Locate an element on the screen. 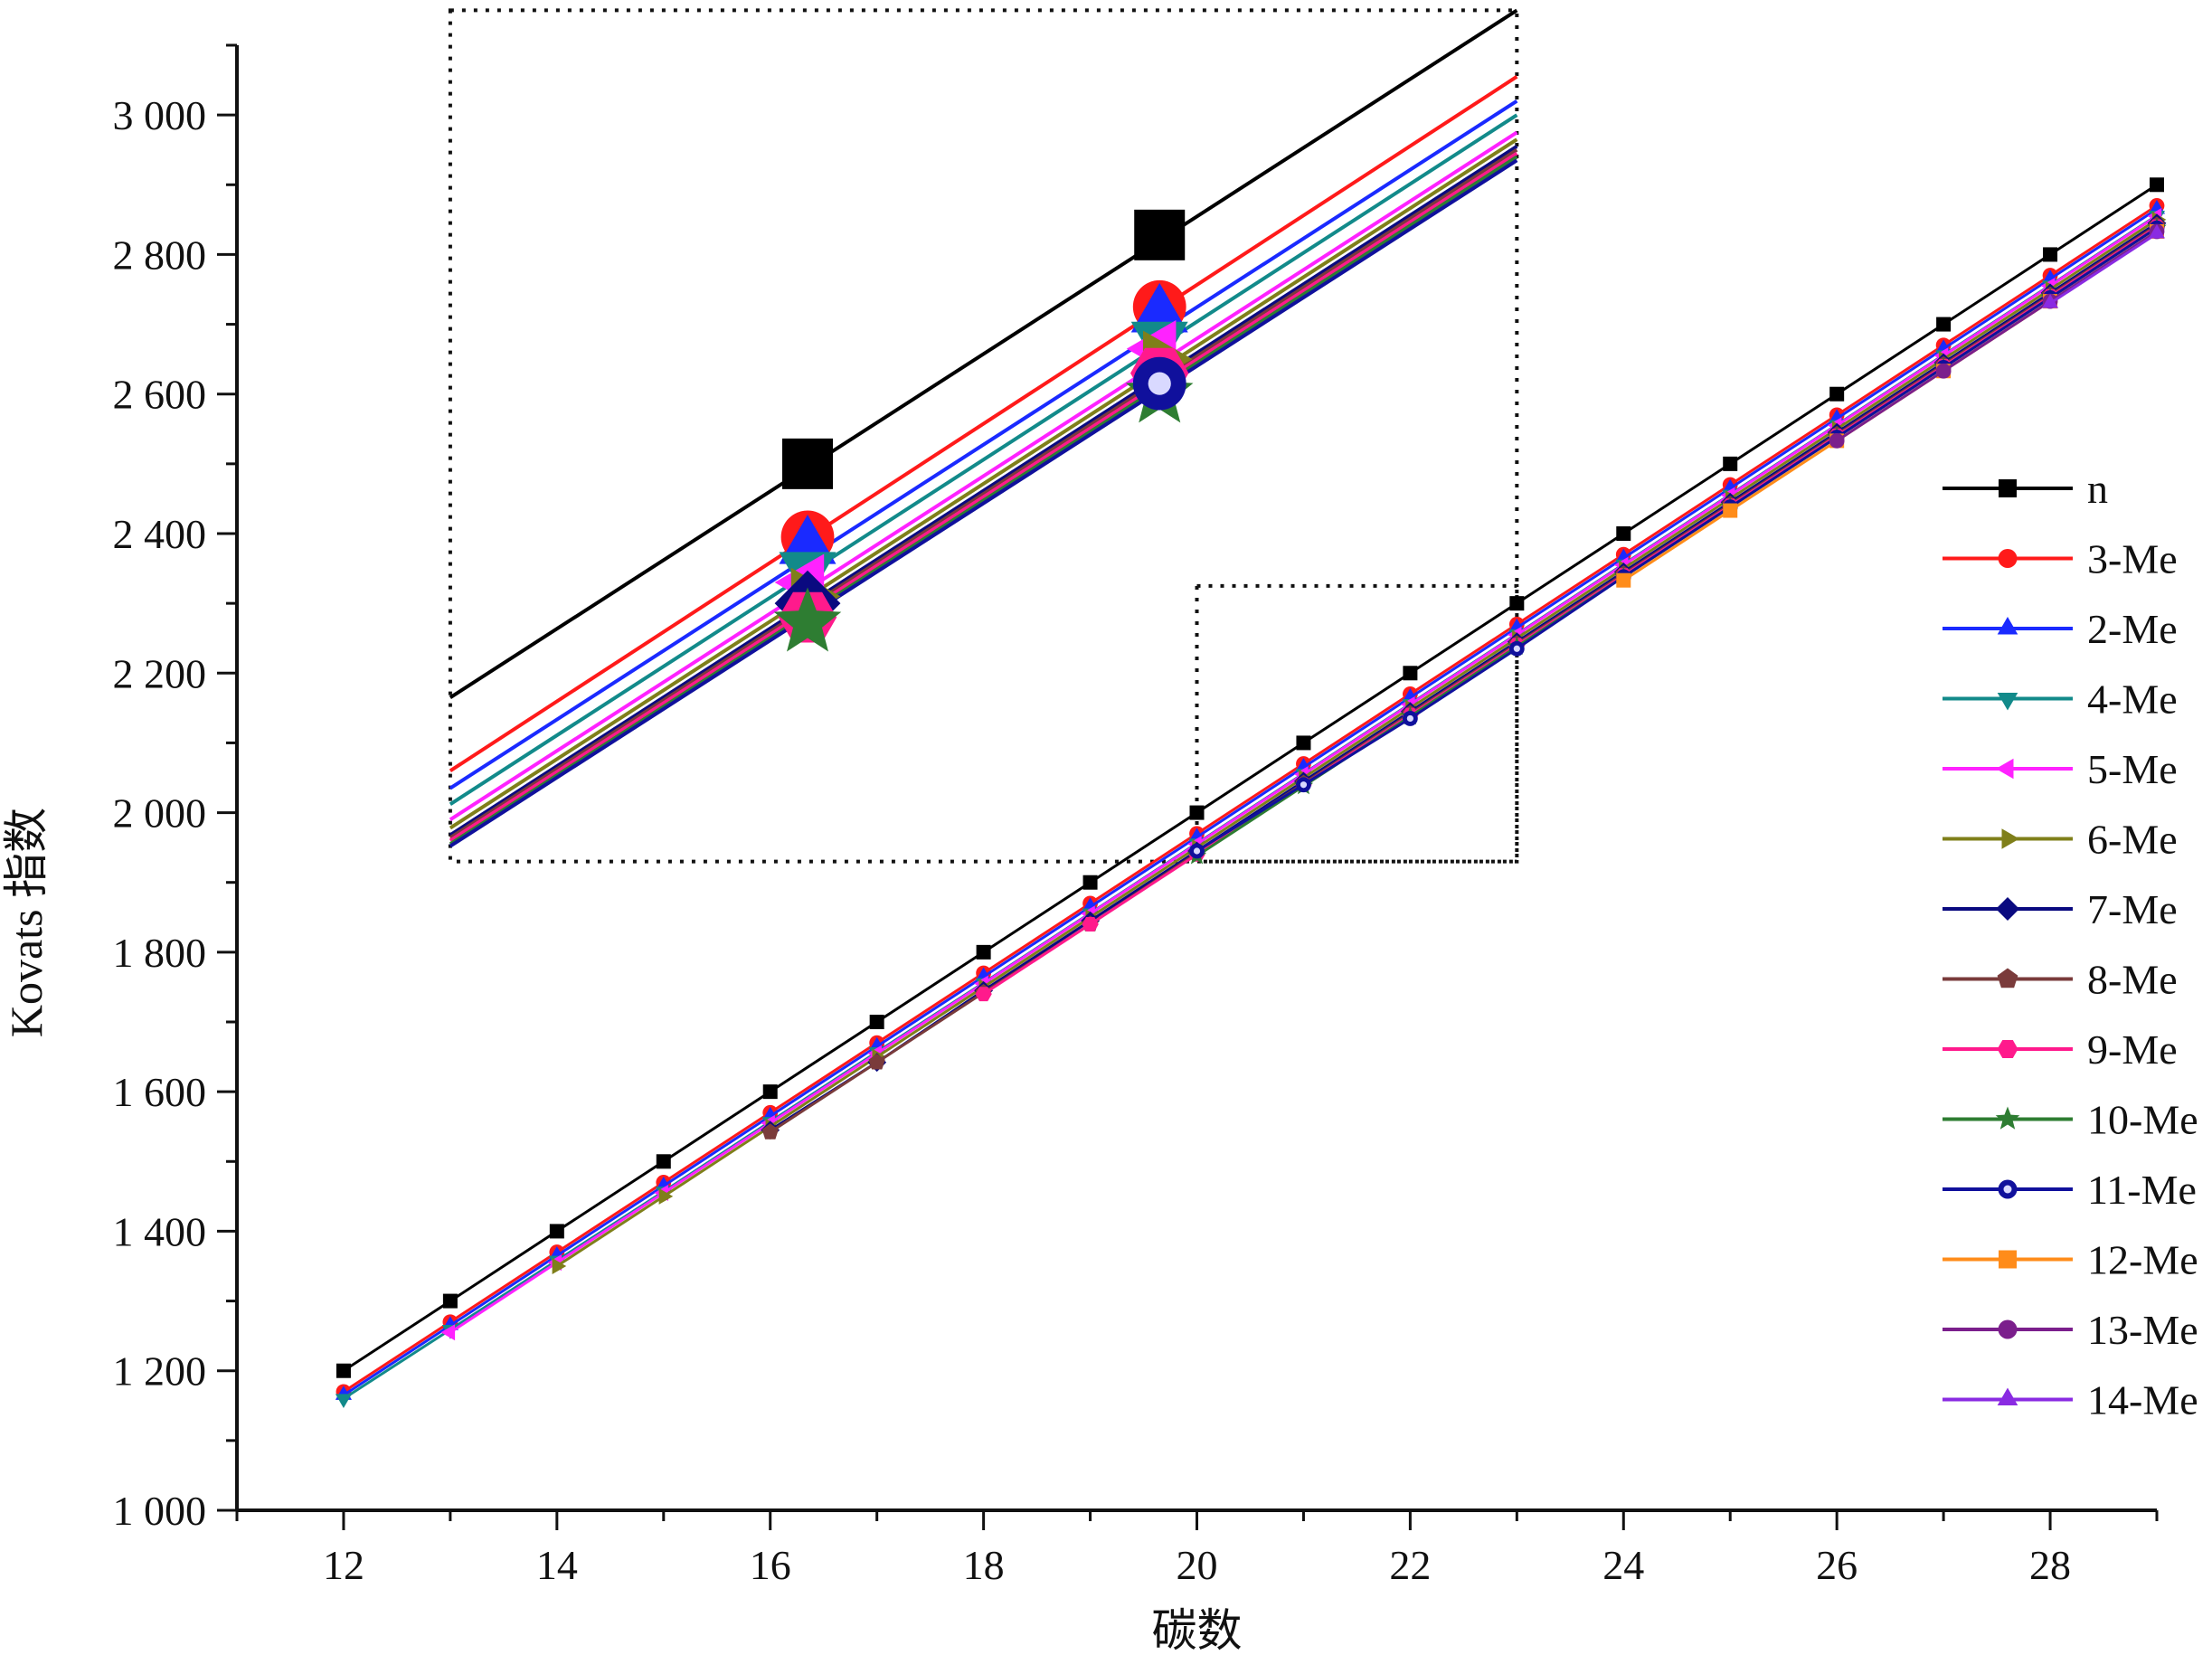 The width and height of the screenshot is (2212, 1655). legend-swatch-marker-center is located at coordinates (2008, 1189).